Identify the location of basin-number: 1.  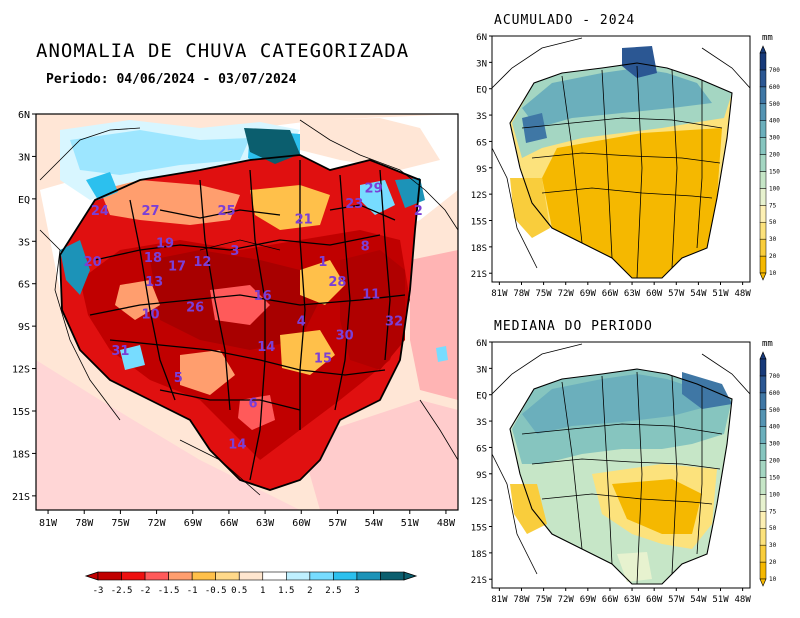
(322, 262).